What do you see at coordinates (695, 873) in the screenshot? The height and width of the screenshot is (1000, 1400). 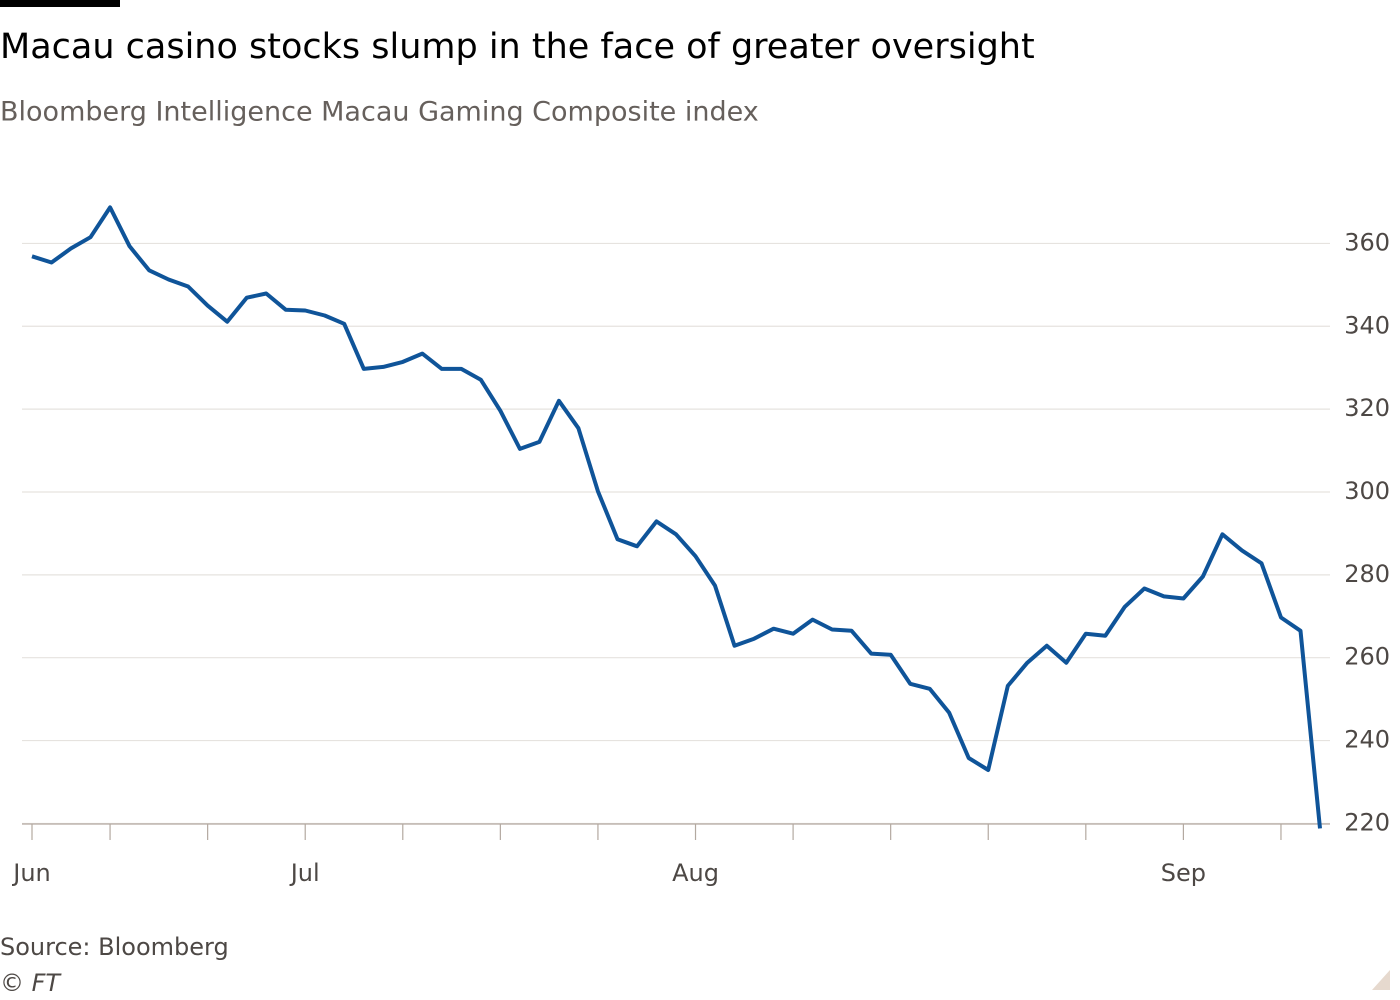 I see `x-tick-label: Aug` at bounding box center [695, 873].